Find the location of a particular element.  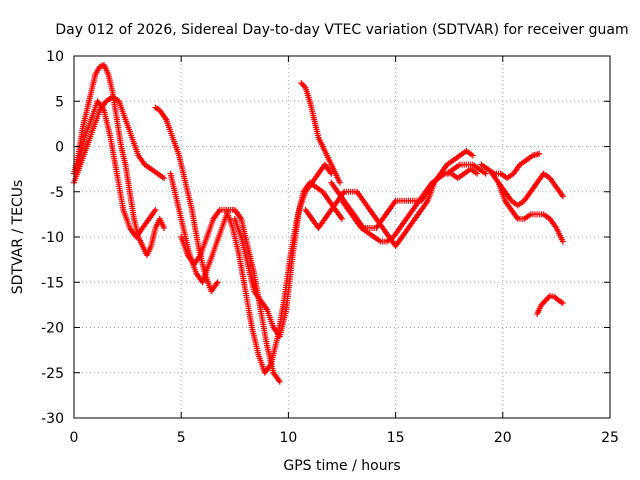

x-tick-label: 10 is located at coordinates (288, 438).